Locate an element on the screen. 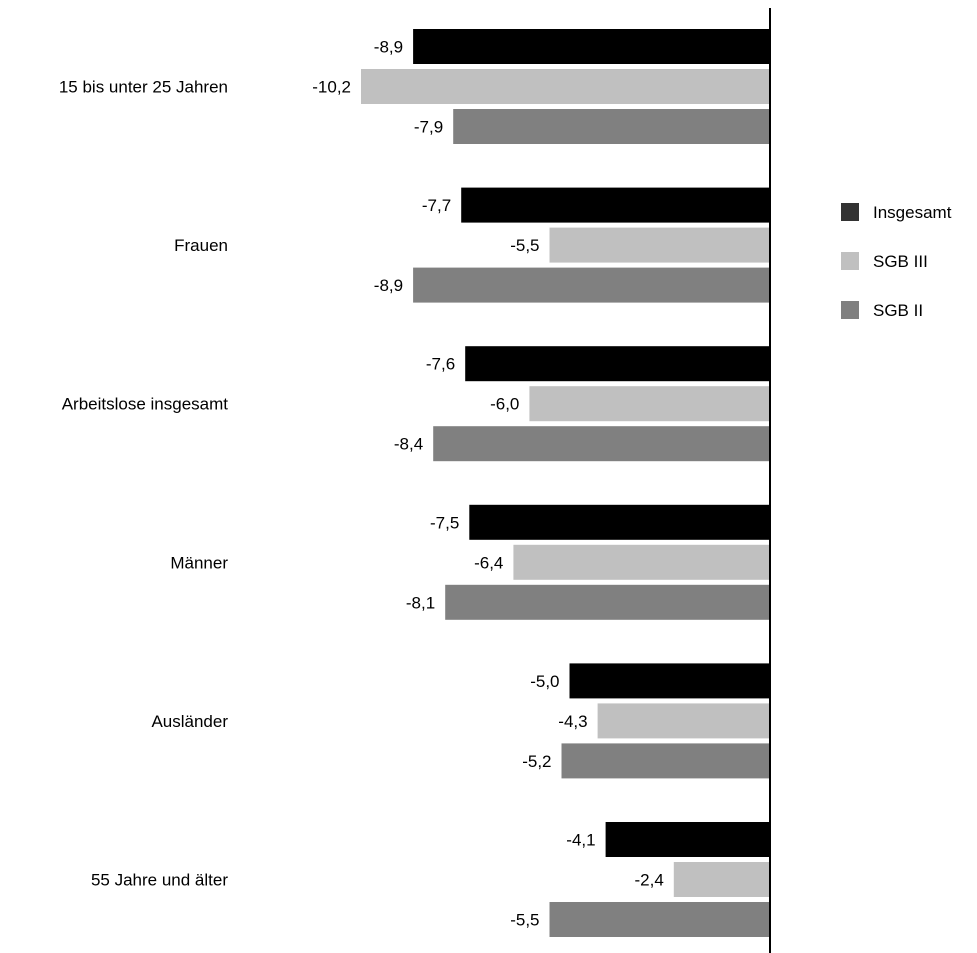 The image size is (977, 953). value-label-sgb-ii-arbeitslose-insgesamt: -8,4 is located at coordinates (408, 444).